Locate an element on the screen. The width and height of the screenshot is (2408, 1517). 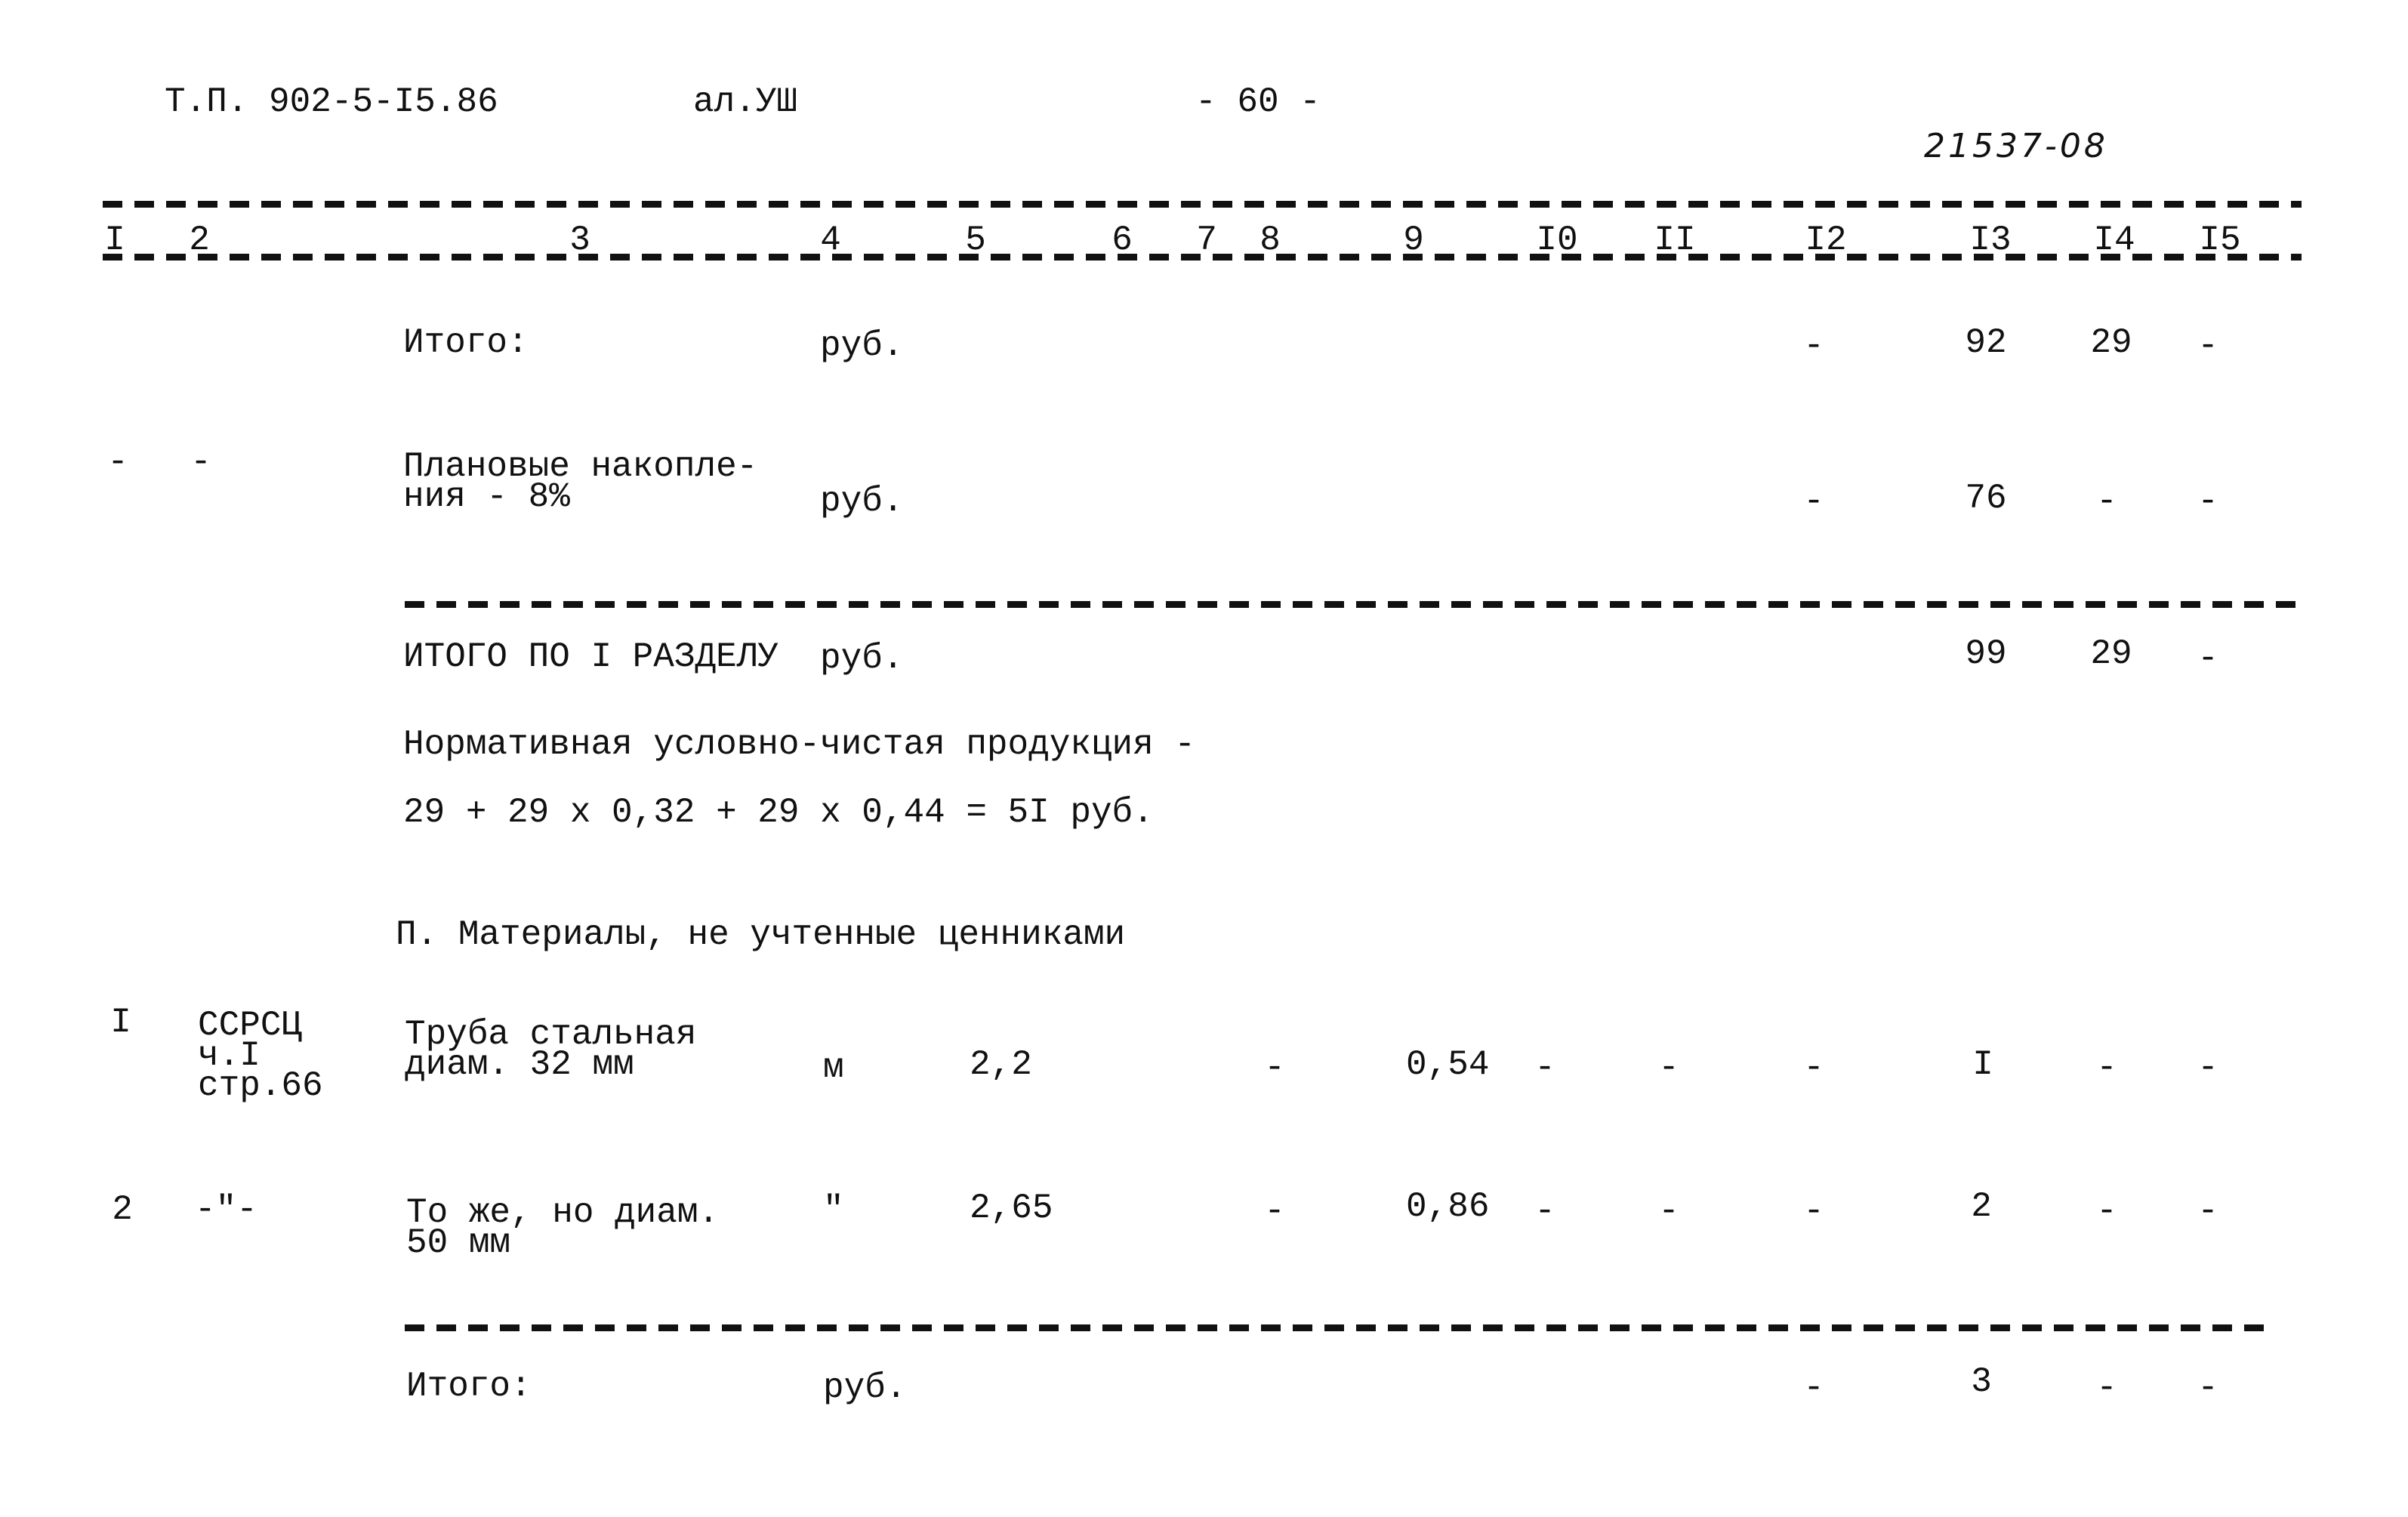
normative-formula: 29 + 29 x 0,32 + 29 x 0,44 = 5I руб. is located at coordinates (778, 812).